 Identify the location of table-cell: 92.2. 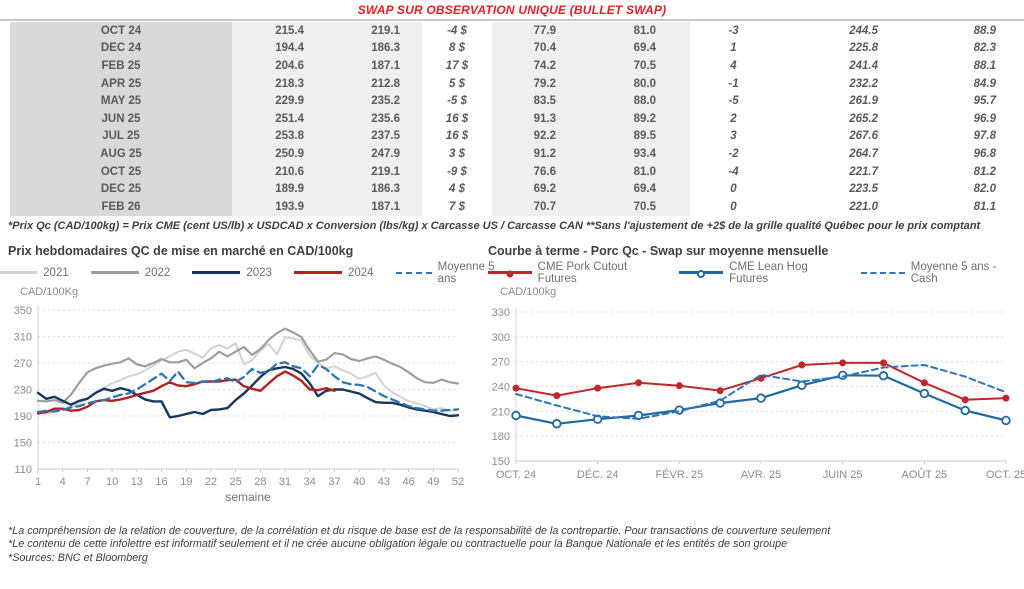
(542, 136).